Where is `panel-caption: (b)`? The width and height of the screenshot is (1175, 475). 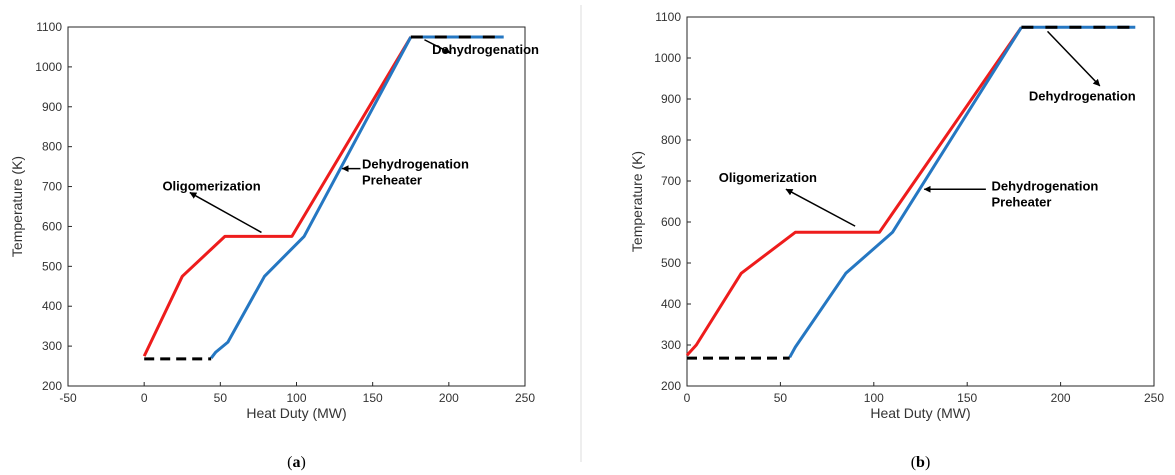 panel-caption: (b) is located at coordinates (921, 462).